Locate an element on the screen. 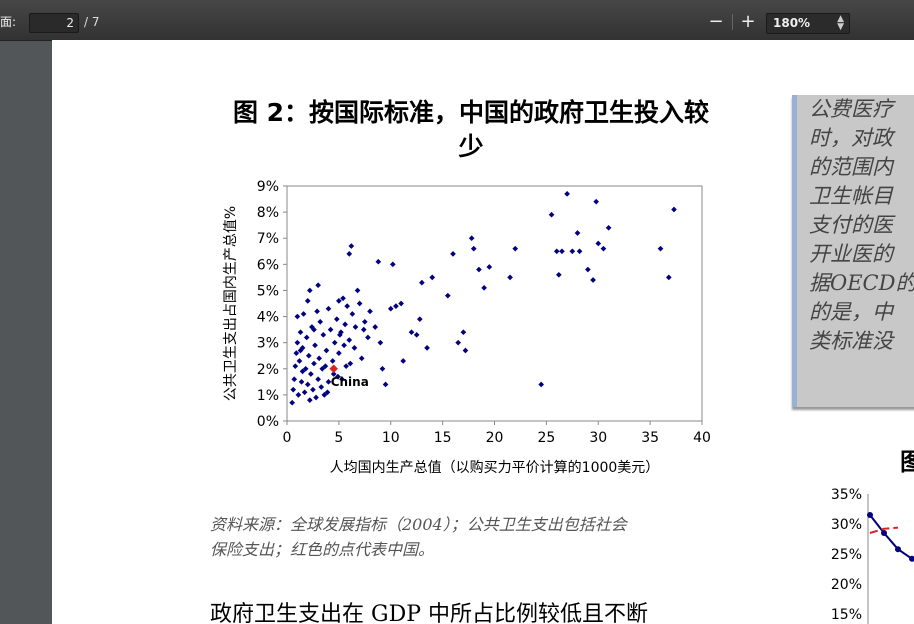 The width and height of the screenshot is (914, 624). y-tick-label: 0% is located at coordinates (268, 422).